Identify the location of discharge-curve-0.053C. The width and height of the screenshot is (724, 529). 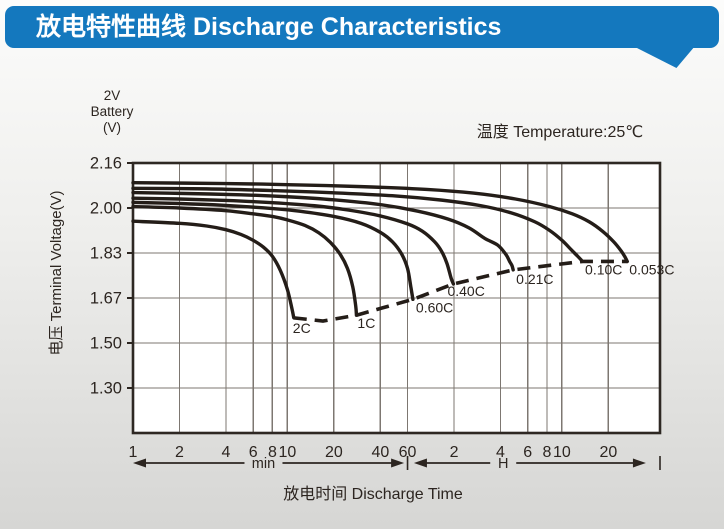
(380, 222).